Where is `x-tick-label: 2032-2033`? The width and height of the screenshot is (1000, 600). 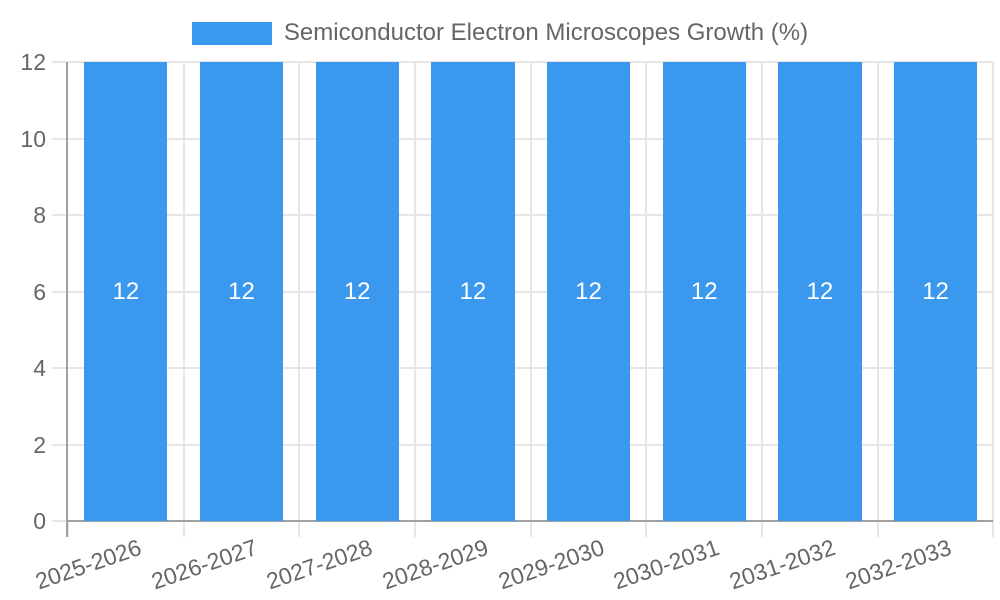
x-tick-label: 2032-2033 is located at coordinates (898, 564).